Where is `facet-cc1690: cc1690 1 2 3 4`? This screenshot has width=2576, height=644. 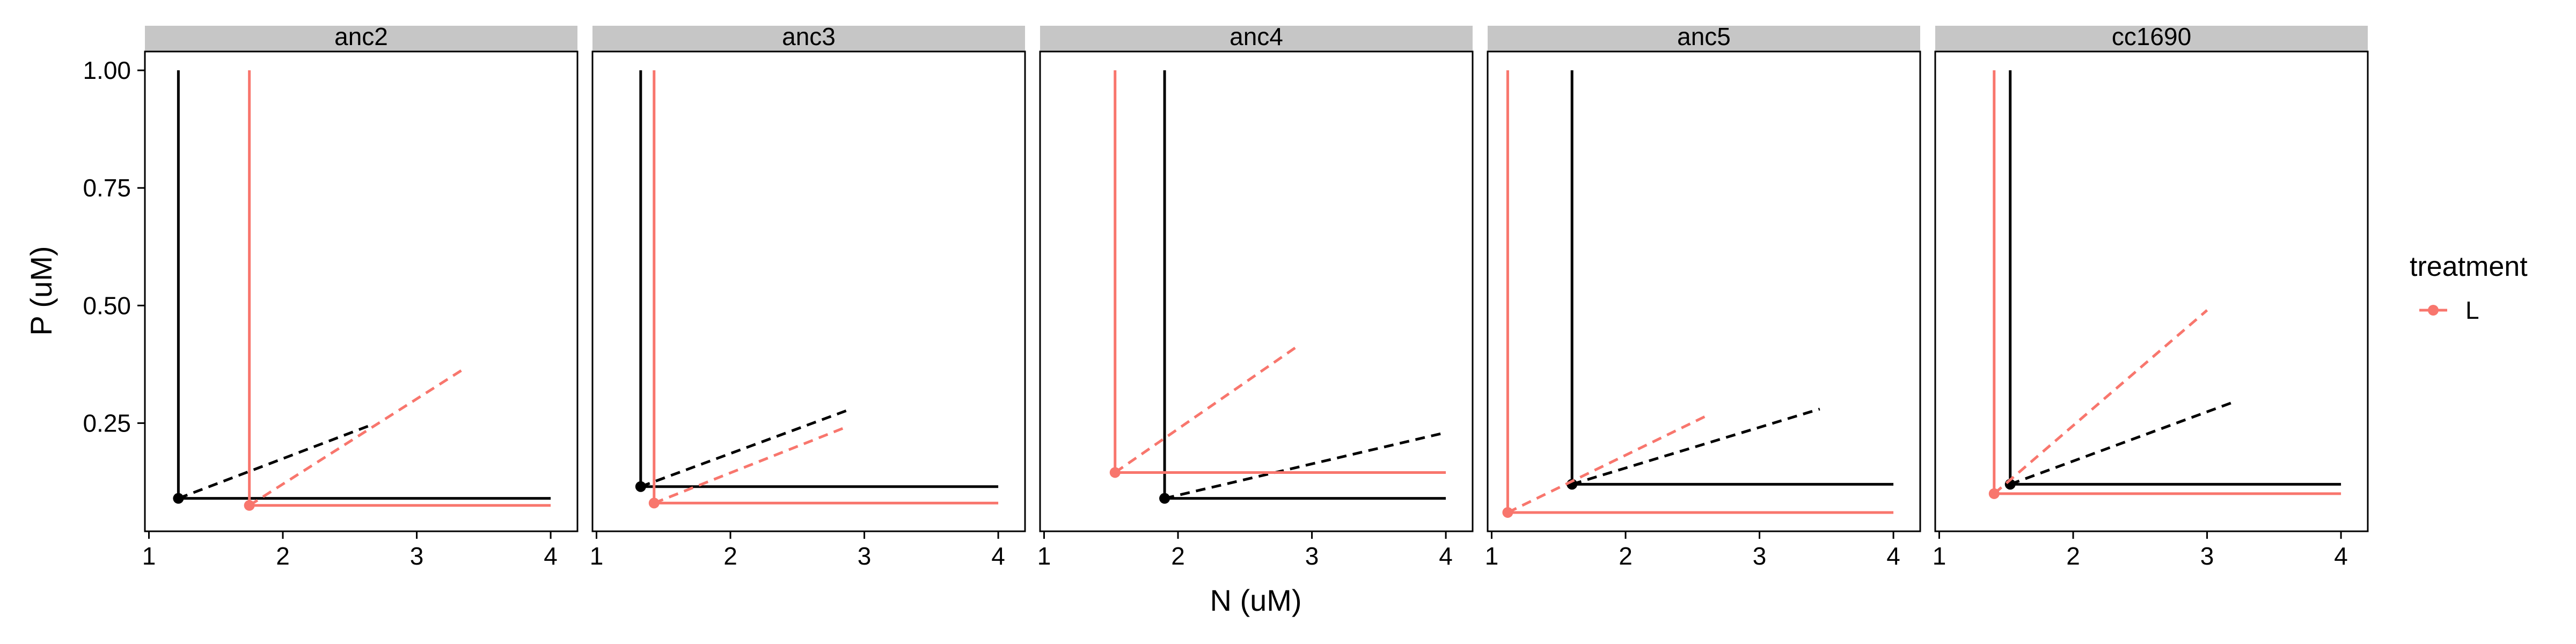
facet-cc1690: cc1690 1 2 3 4 is located at coordinates (2151, 296).